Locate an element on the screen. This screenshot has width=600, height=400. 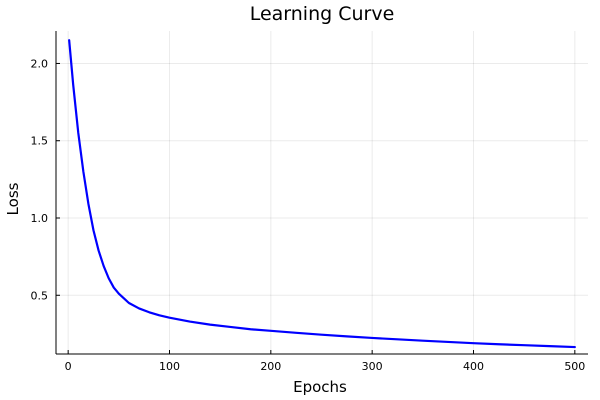
y-tick-label: 0.5 is located at coordinates (40, 295).